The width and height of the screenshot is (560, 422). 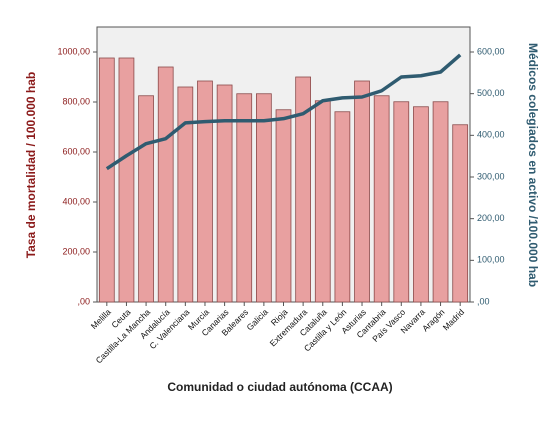 What do you see at coordinates (491, 135) in the screenshot?
I see `y2-tick-label: 400,00` at bounding box center [491, 135].